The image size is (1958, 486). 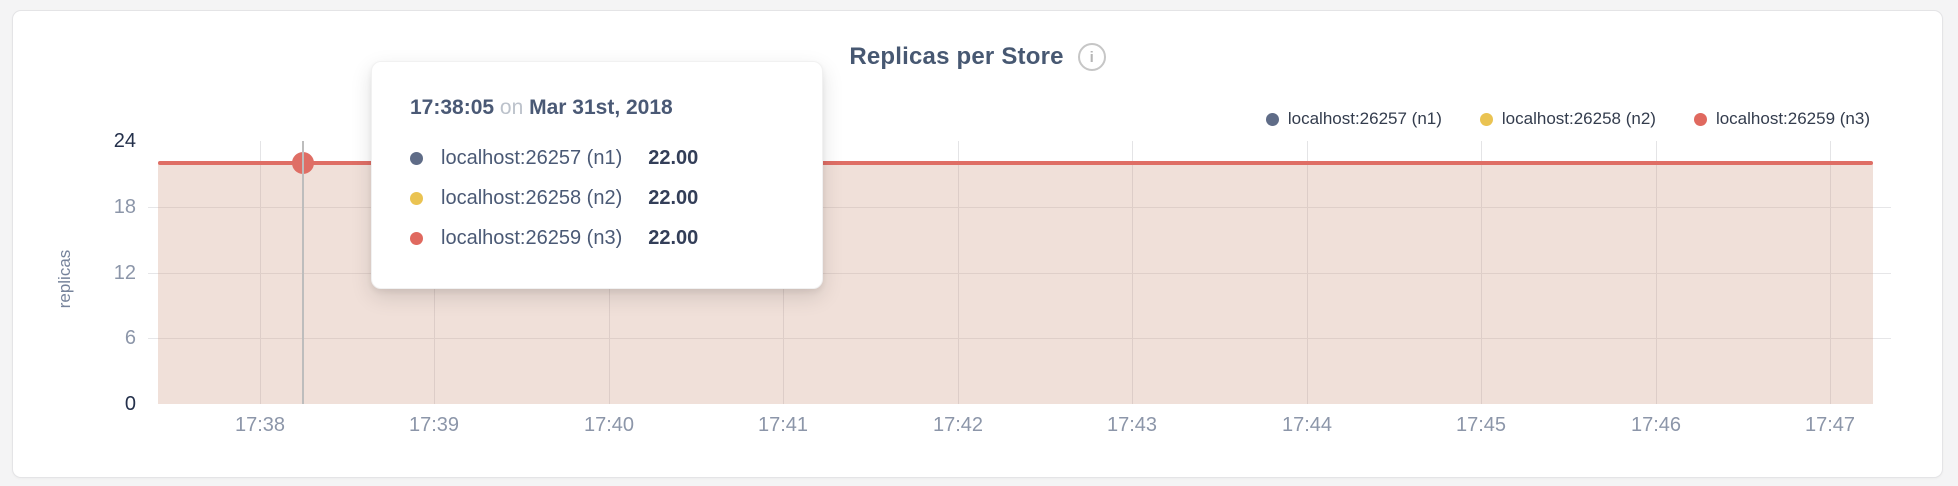 I want to click on x-tick-label: 17:42, so click(x=958, y=425).